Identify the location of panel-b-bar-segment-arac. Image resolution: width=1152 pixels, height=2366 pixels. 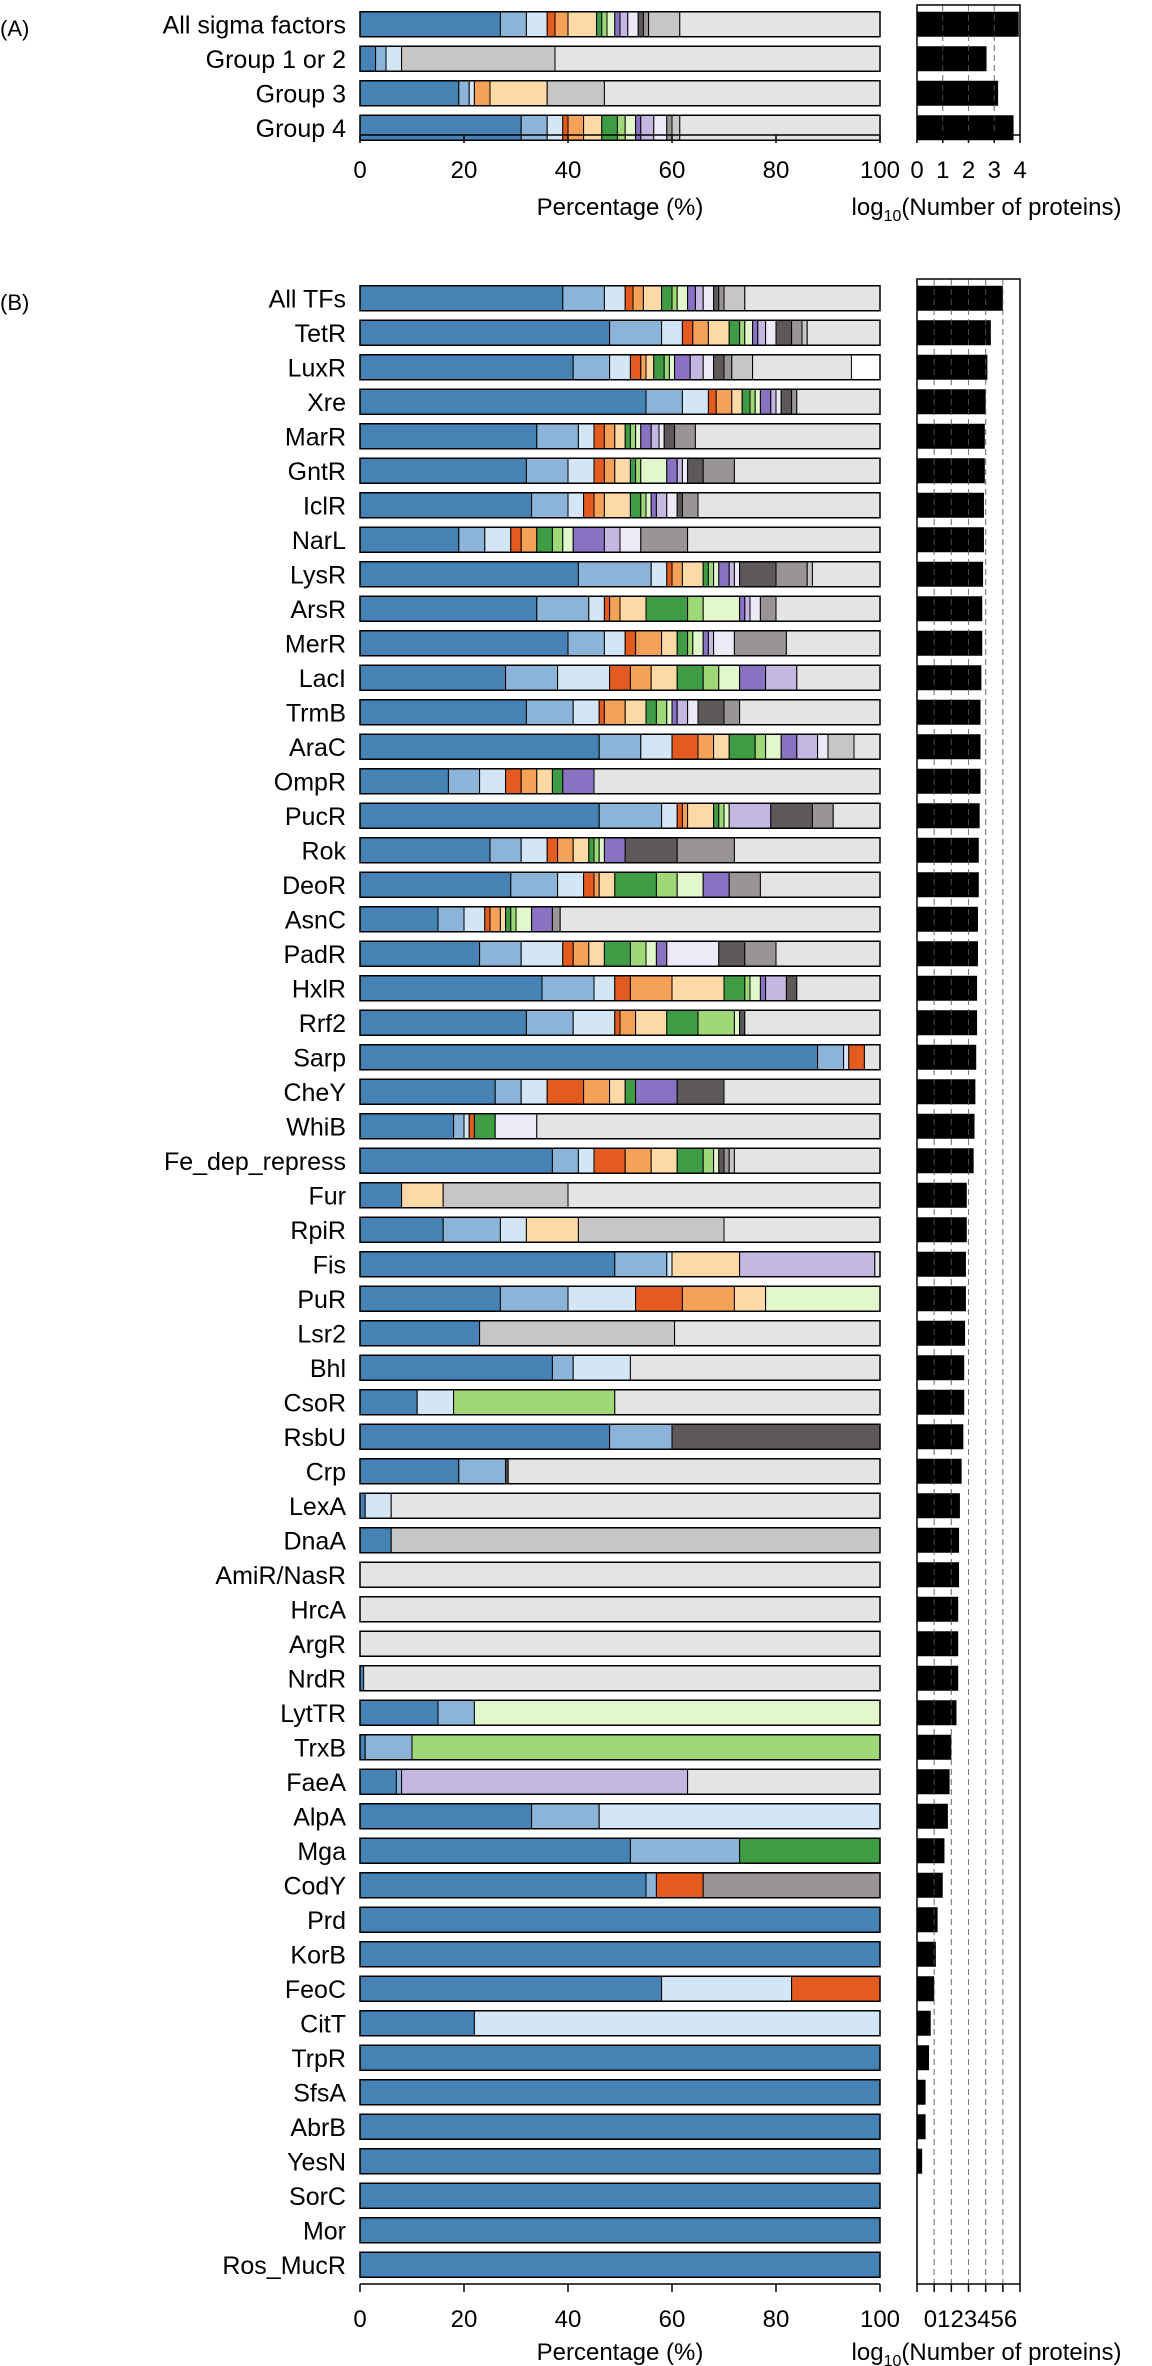
(823, 746).